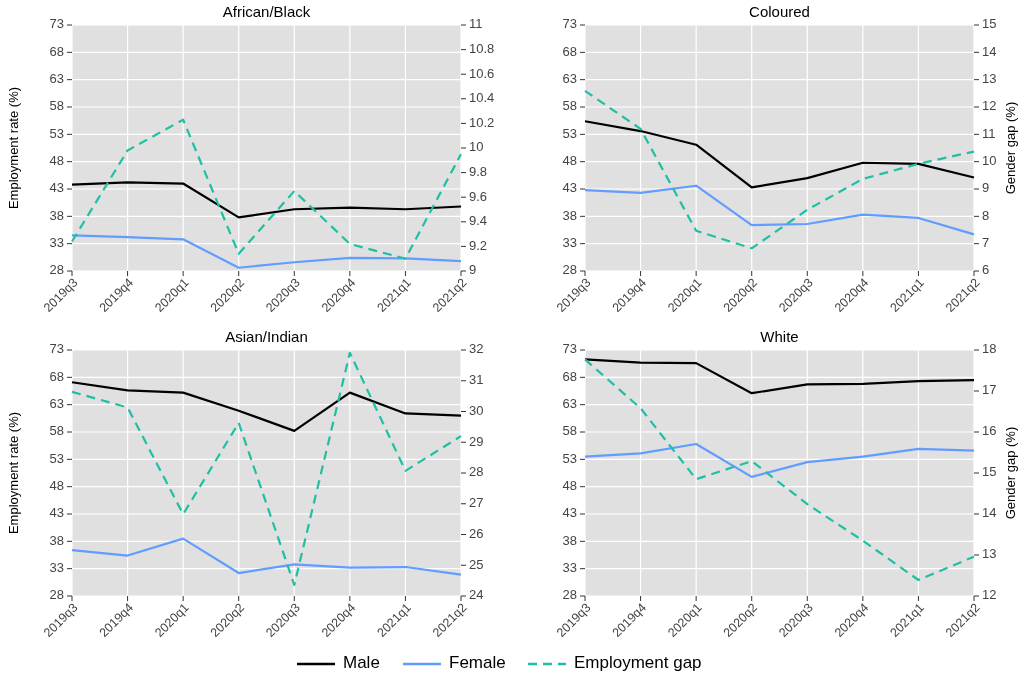  Describe the element at coordinates (638, 663) in the screenshot. I see `legend-label: Employment gap` at that location.